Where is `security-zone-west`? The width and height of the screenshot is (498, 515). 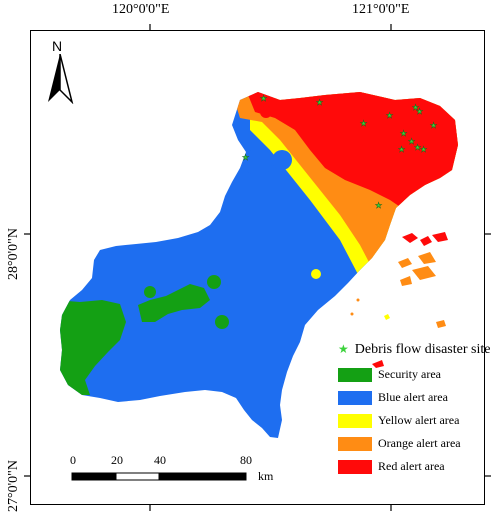 security-zone-west is located at coordinates (93, 347).